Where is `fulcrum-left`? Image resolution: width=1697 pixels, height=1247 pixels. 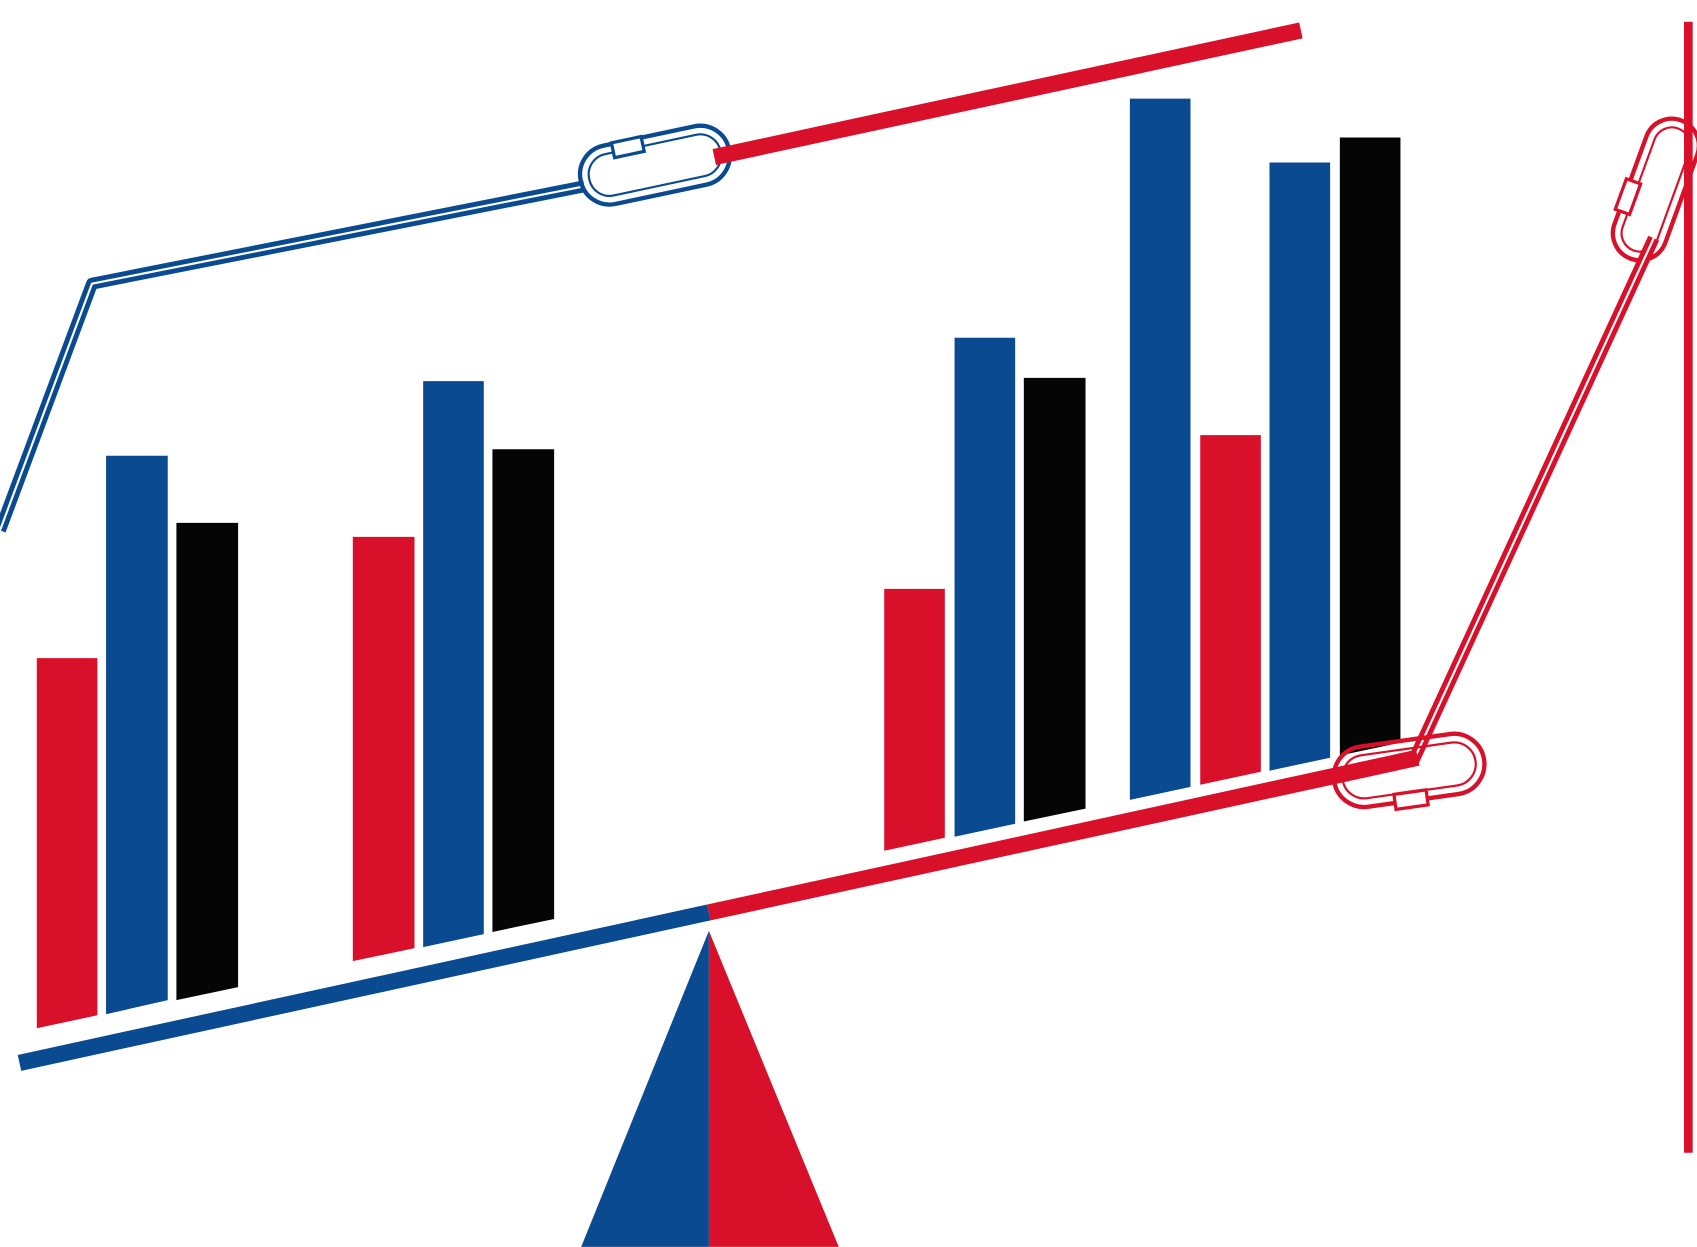 fulcrum-left is located at coordinates (645, 1088).